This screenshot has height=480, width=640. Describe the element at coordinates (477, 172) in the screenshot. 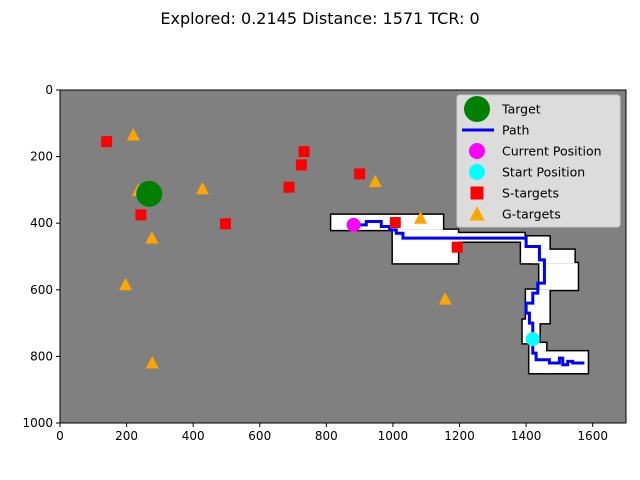

I see `legend-swatch-start-position` at that location.